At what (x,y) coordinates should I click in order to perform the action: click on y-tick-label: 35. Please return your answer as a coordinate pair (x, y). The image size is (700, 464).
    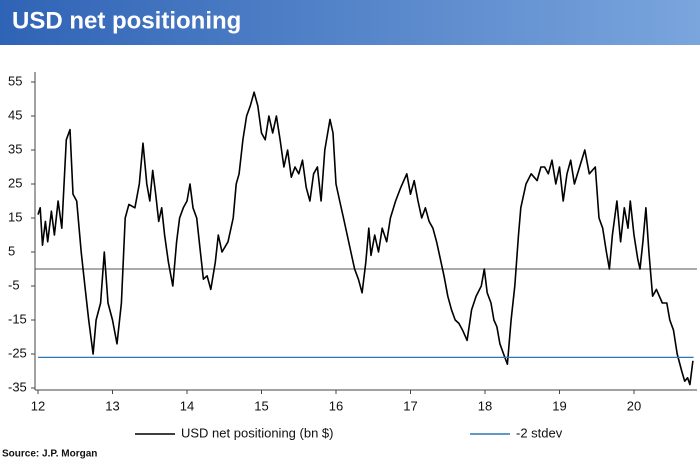
    Looking at the image, I should click on (15, 148).